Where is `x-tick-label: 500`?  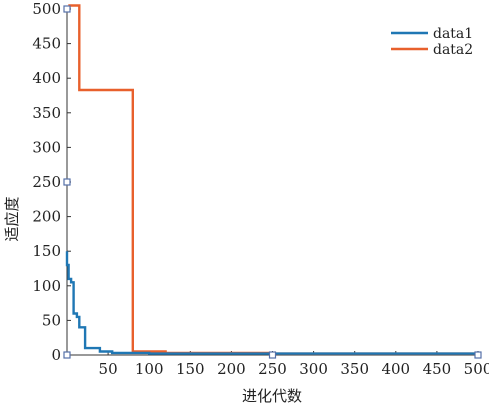 x-tick-label: 500 is located at coordinates (476, 369).